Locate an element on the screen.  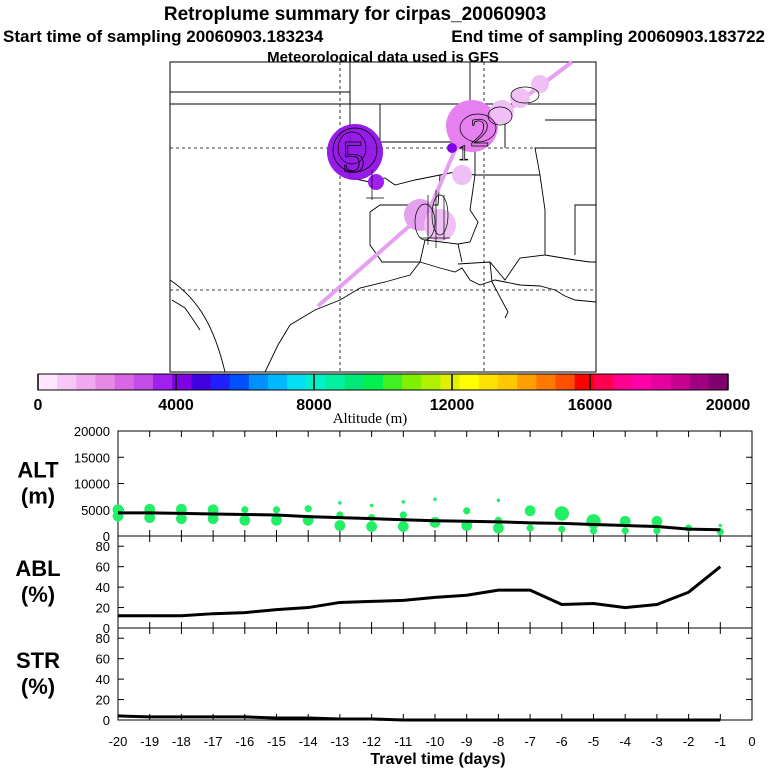
y-tick-label: 20000 is located at coordinates (92, 431).